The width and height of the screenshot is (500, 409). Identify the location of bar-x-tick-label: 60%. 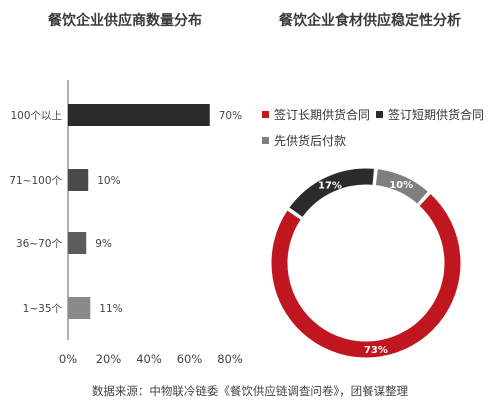
(190, 359).